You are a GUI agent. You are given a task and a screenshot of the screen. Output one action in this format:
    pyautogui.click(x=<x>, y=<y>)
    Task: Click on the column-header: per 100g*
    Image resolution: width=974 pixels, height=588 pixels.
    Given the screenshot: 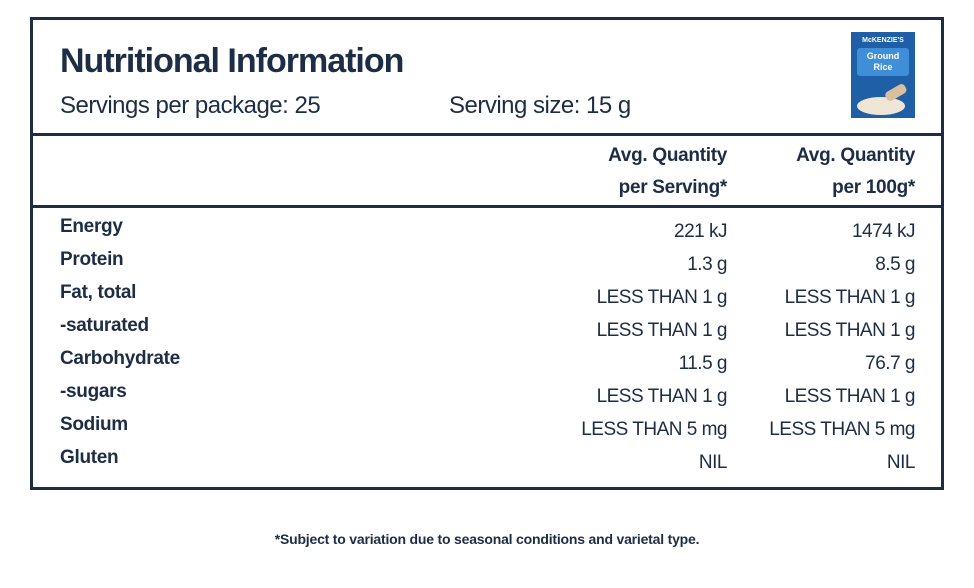 What is the action you would take?
    pyautogui.click(x=873, y=187)
    